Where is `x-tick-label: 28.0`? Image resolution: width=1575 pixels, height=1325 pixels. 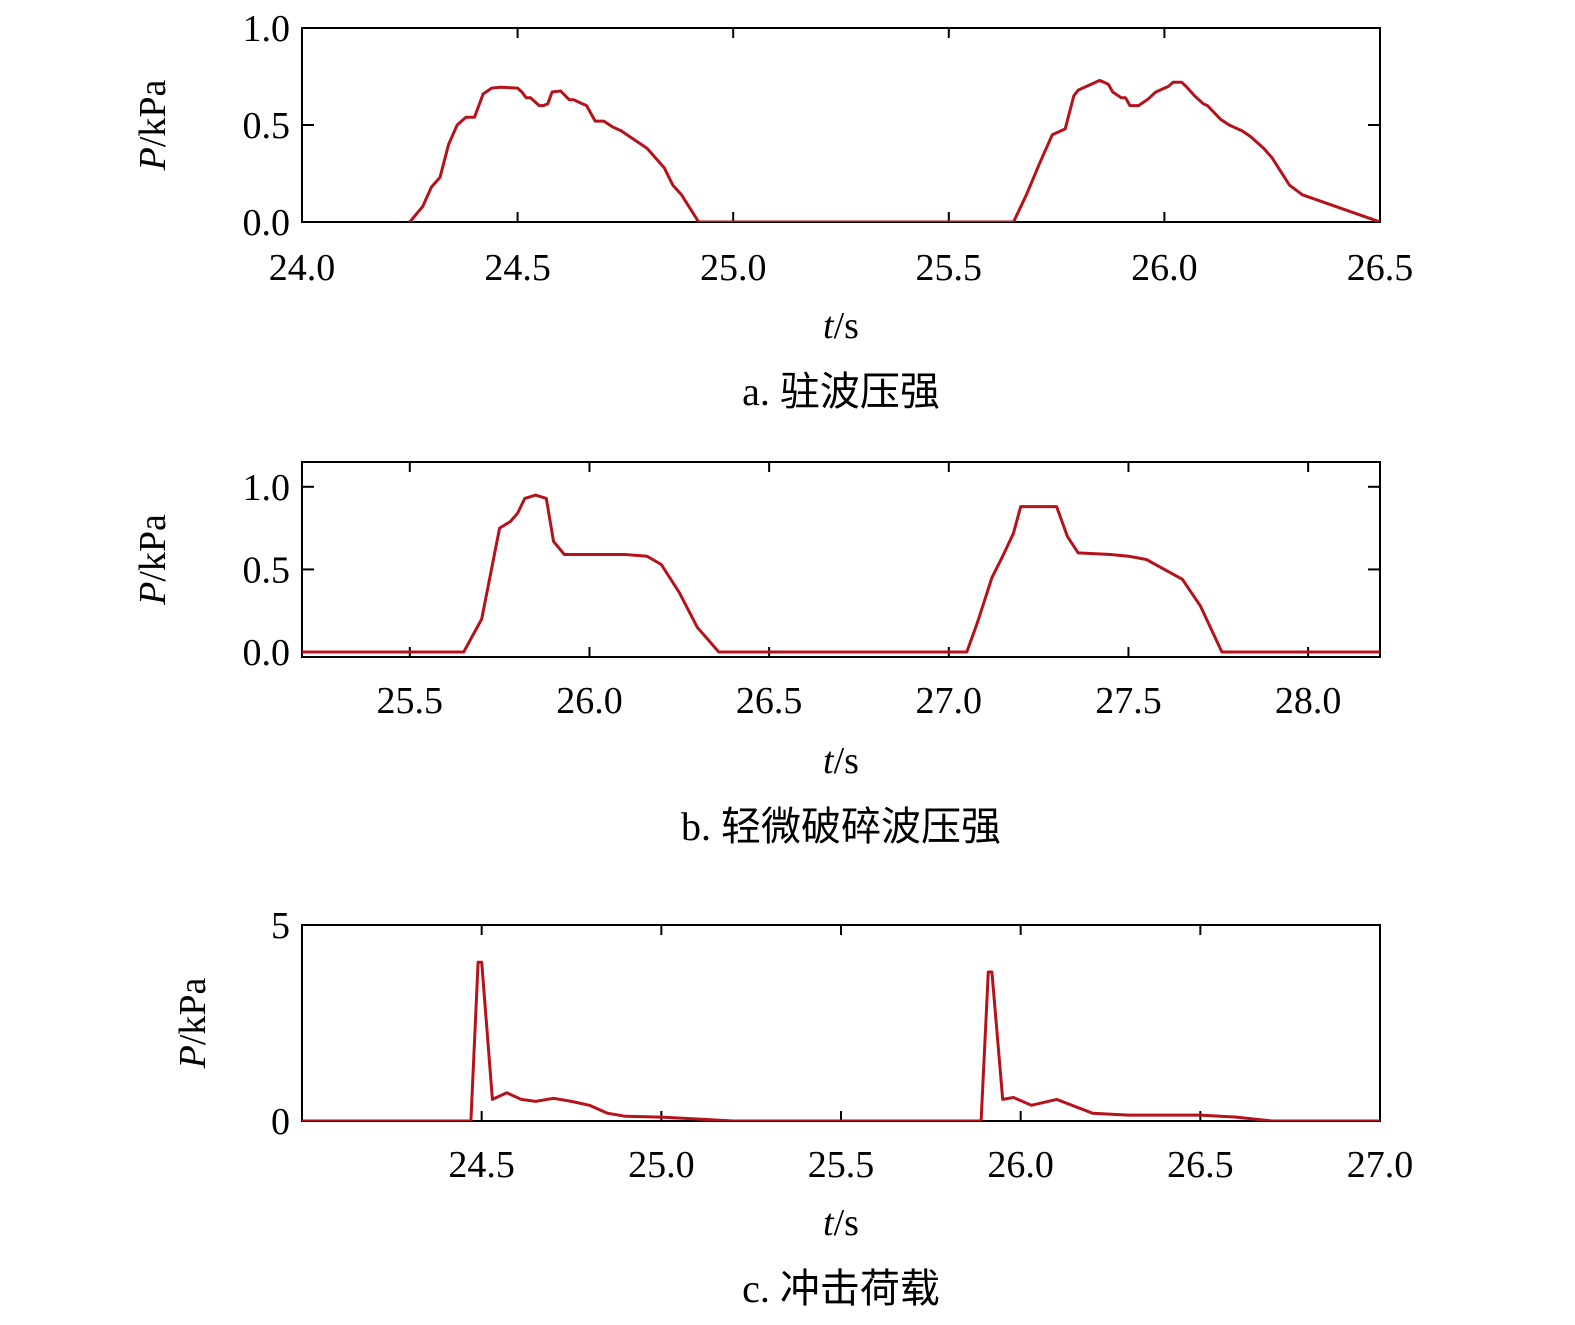 x-tick-label: 28.0 is located at coordinates (1308, 701).